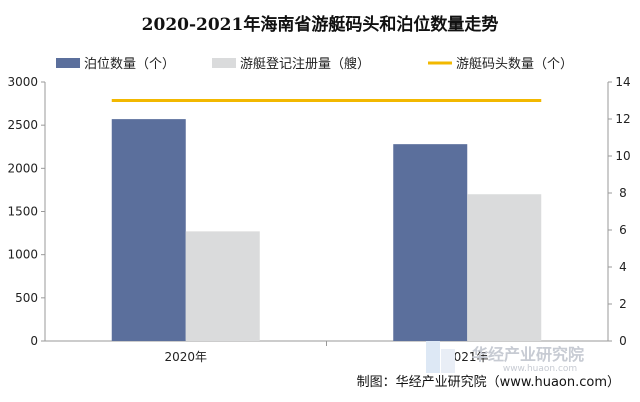 Image resolution: width=640 pixels, height=402 pixels. What do you see at coordinates (22, 255) in the screenshot?
I see `y-left-tick-label: 1000` at bounding box center [22, 255].